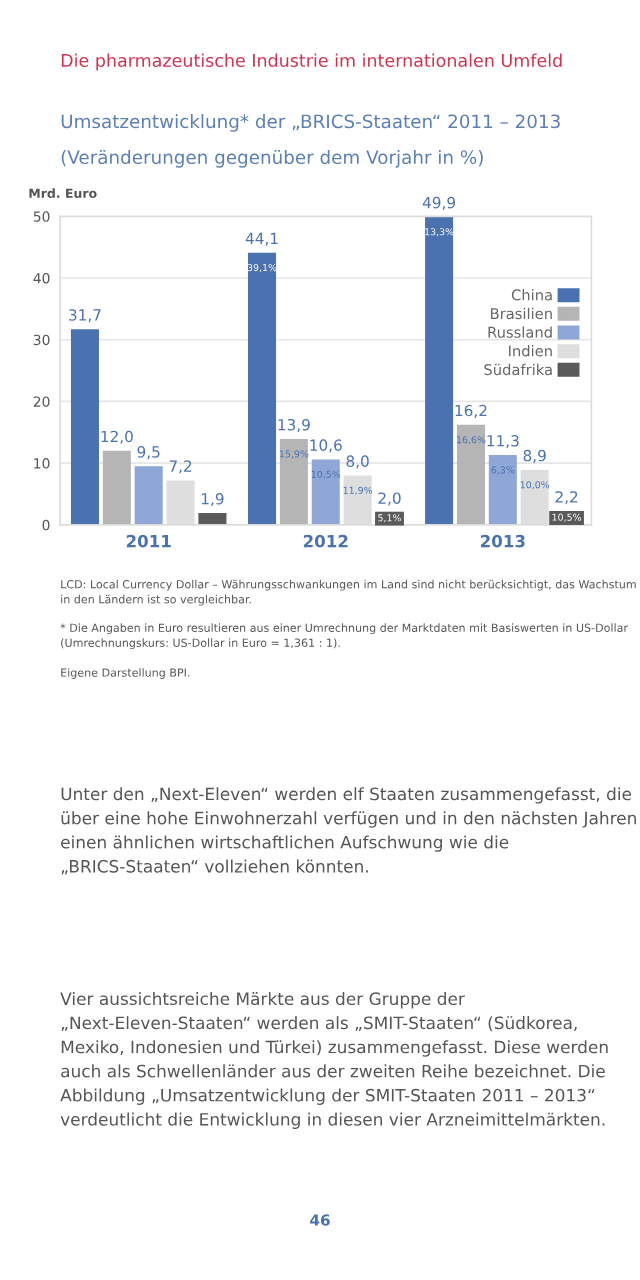 This screenshot has height=1280, width=640. Describe the element at coordinates (325, 541) in the screenshot. I see `x-tick-label: 2012` at that location.